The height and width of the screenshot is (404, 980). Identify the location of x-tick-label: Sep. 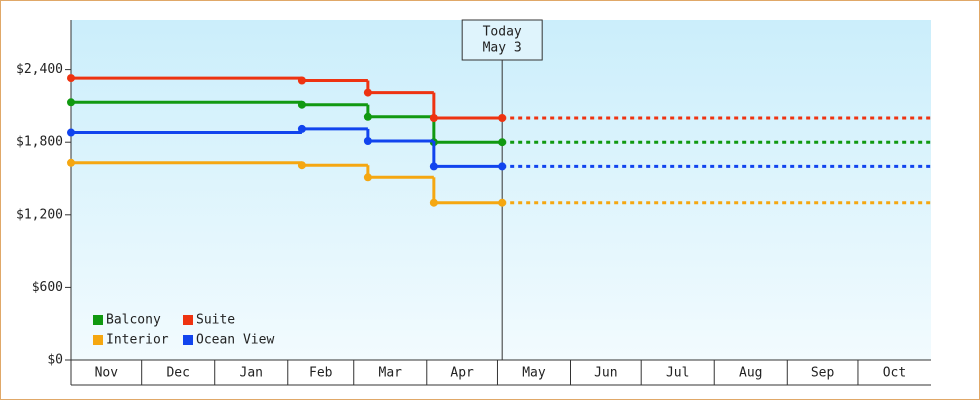
(823, 373).